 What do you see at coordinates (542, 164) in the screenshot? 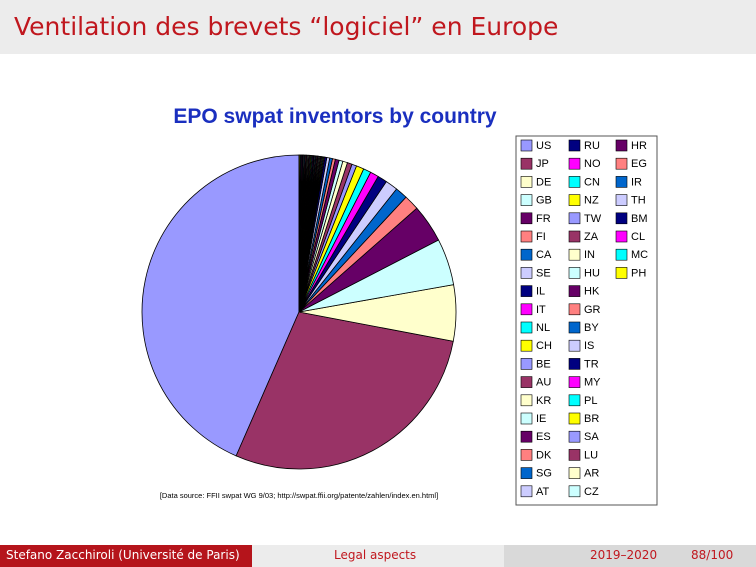
I see `legend-label-jp: JP` at bounding box center [542, 164].